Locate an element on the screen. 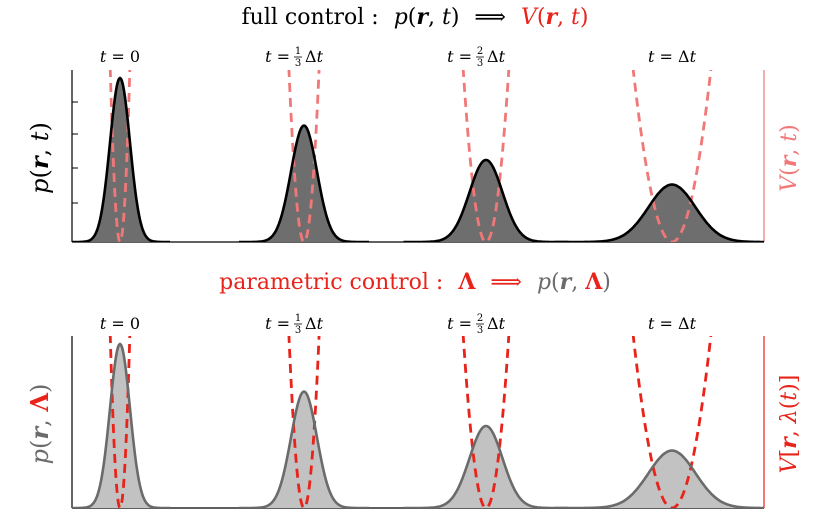  bottom-time-label-2: t = 13 Δt is located at coordinates (294, 324).